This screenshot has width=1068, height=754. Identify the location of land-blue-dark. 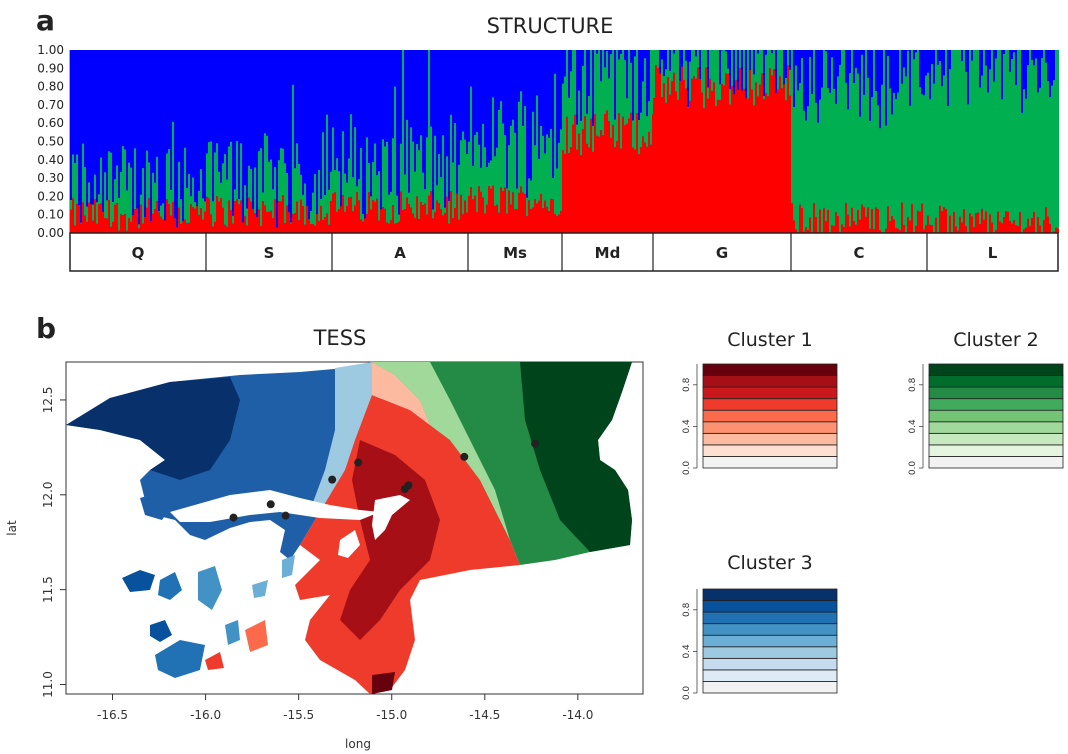
(153, 428).